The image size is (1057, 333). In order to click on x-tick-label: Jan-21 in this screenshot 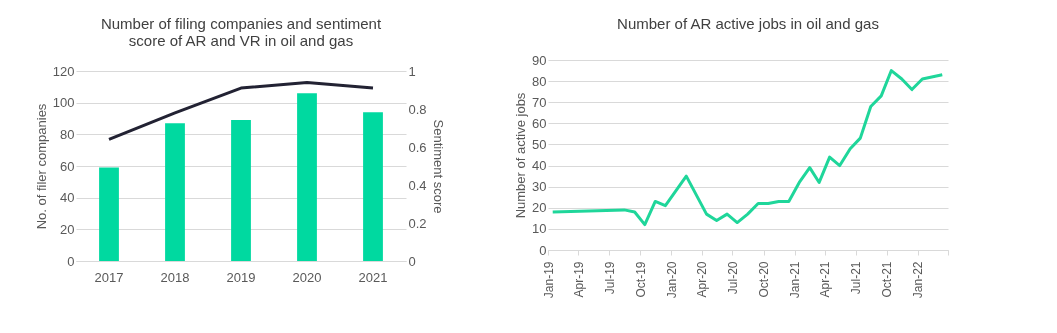, I will do `click(795, 280)`.